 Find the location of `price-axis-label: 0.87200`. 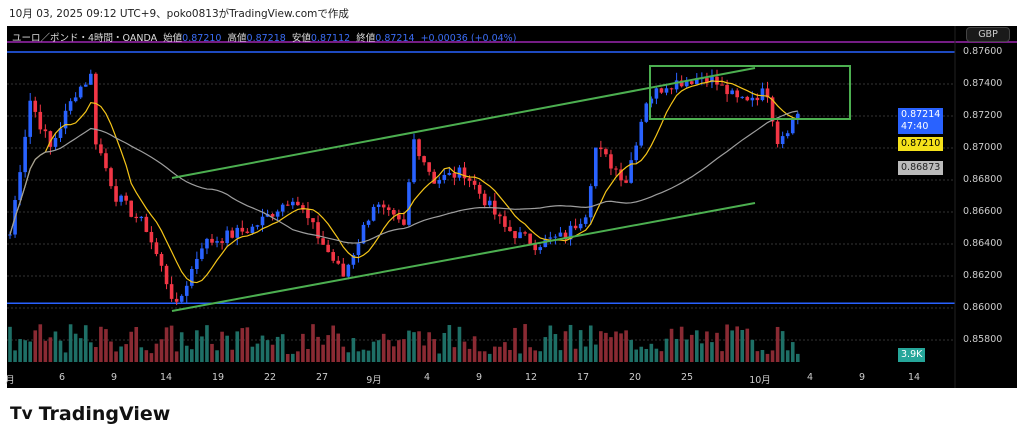

price-axis-label: 0.87200 is located at coordinates (983, 115).